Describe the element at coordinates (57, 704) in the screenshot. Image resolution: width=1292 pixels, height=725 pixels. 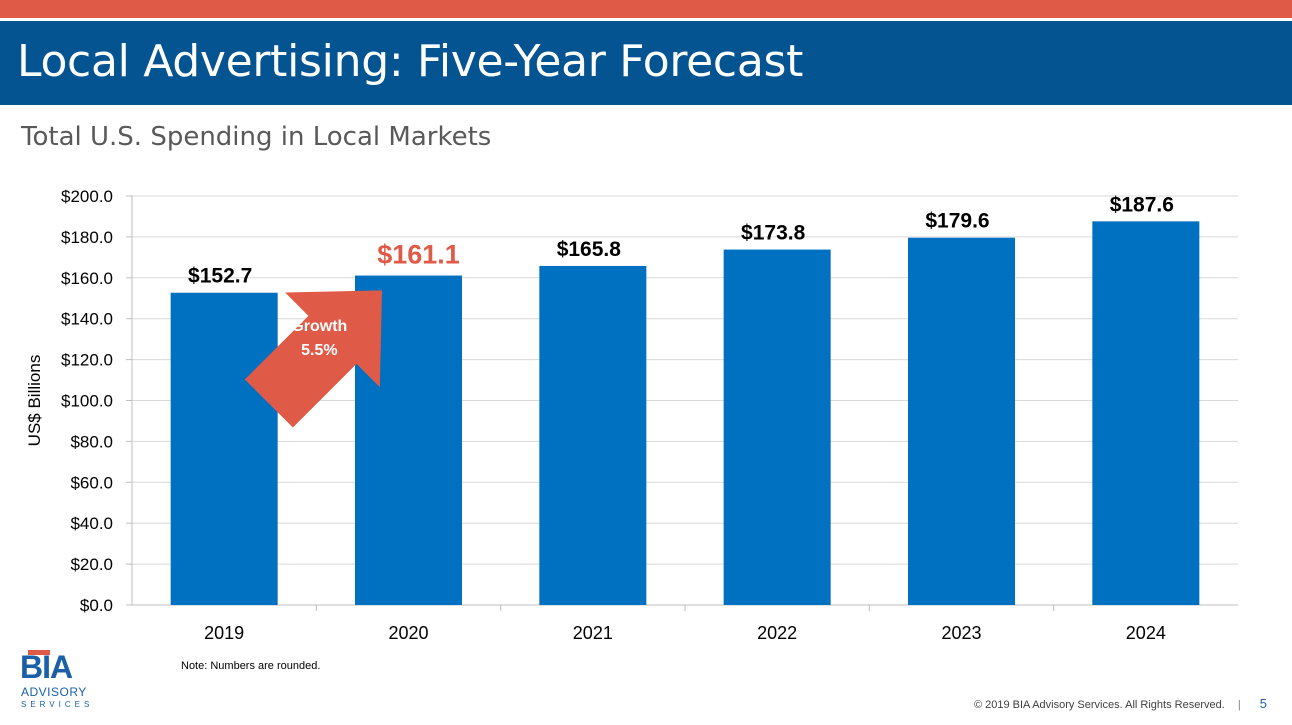
I see `logo-services-text: SERVICES` at that location.